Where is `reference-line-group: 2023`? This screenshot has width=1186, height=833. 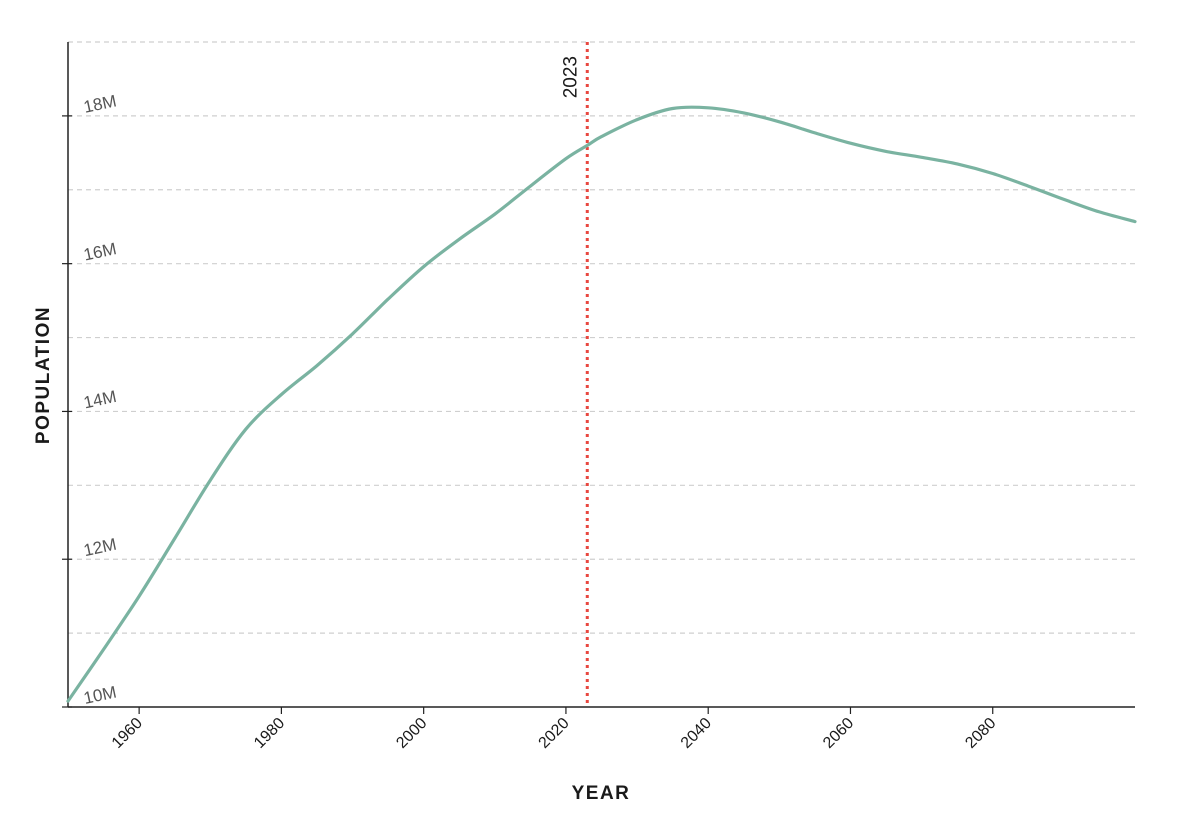
reference-line-group: 2023 is located at coordinates (574, 374).